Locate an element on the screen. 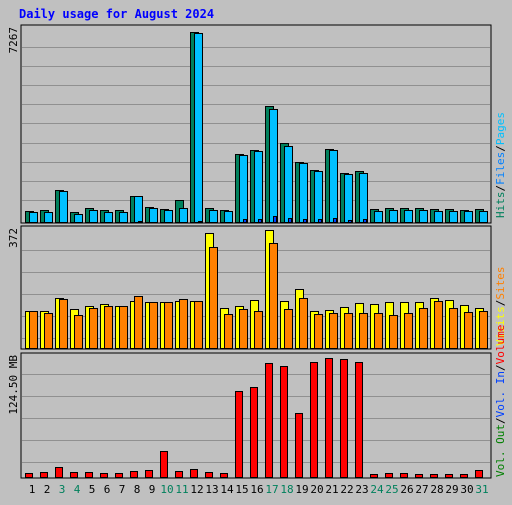 This screenshot has height=505, width=512. x-tick-label-day-21: 21 is located at coordinates (331, 489).